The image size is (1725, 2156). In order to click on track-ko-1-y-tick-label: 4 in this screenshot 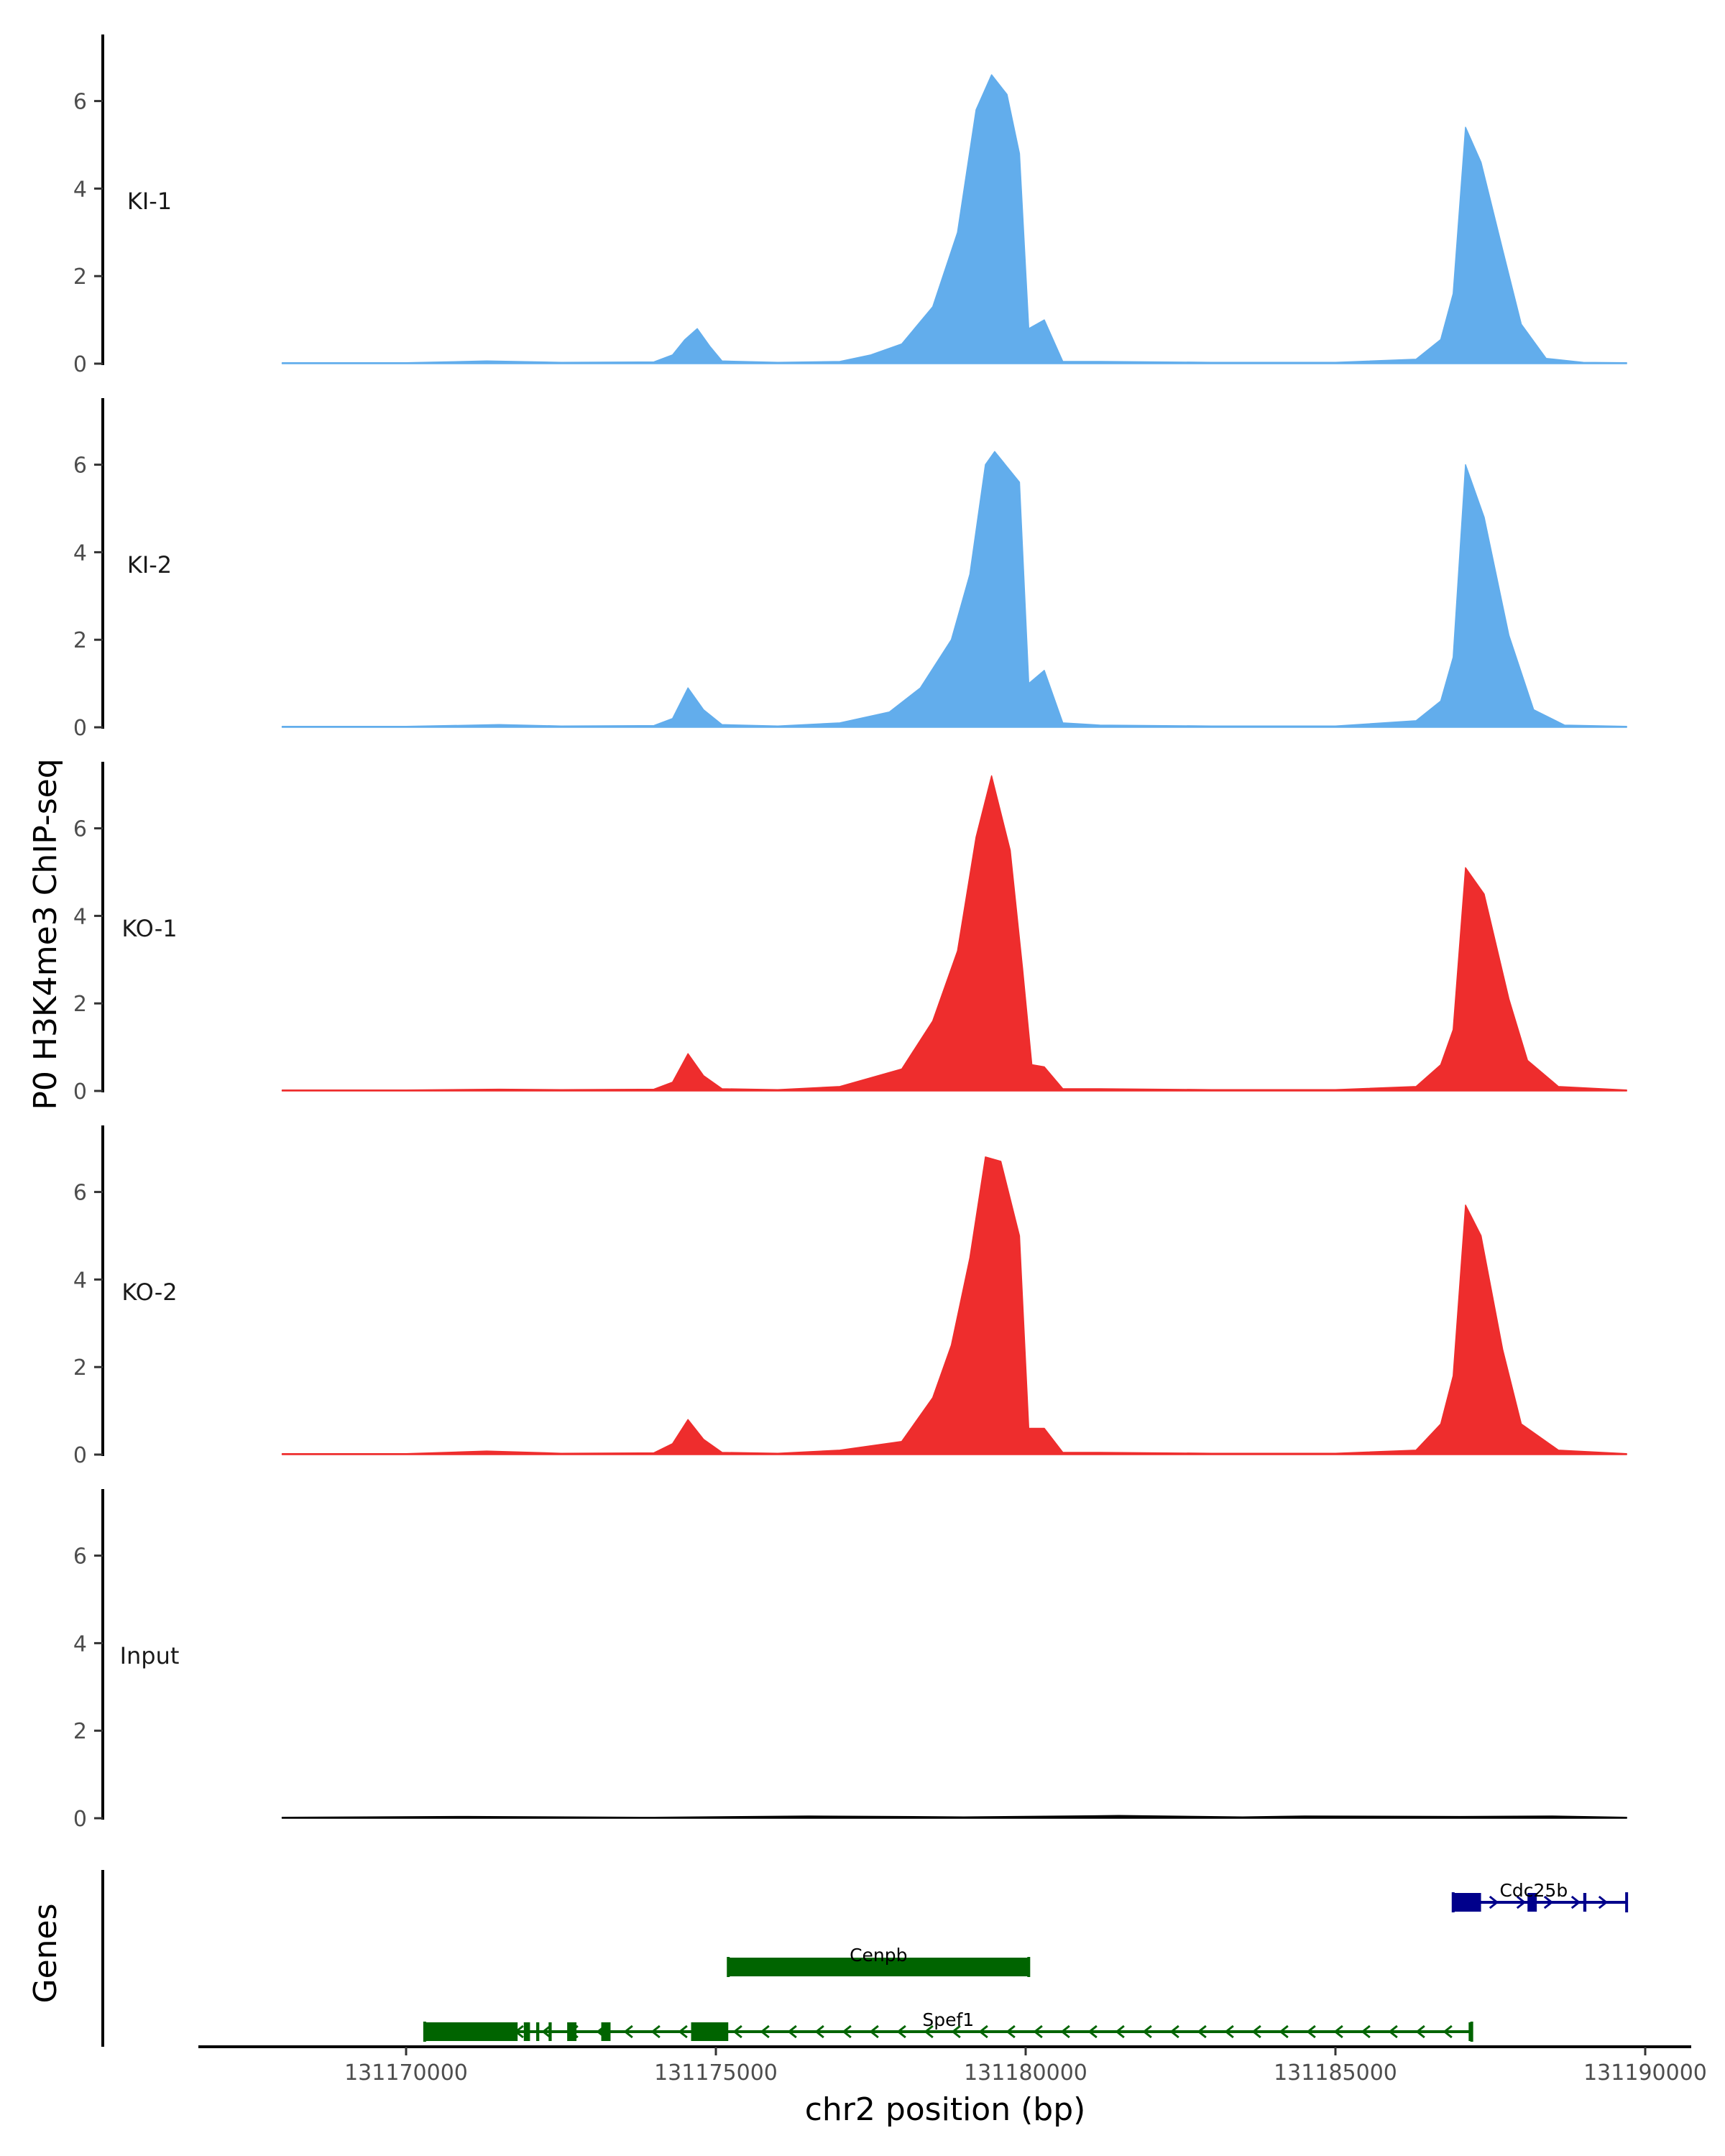, I will do `click(80, 917)`.